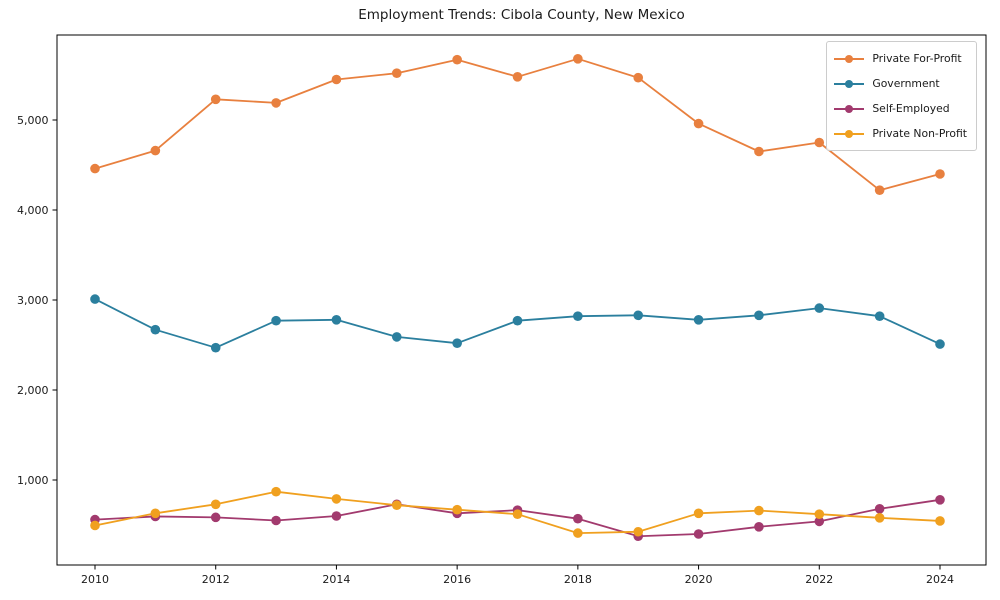  What do you see at coordinates (517, 77) in the screenshot?
I see `data-point-private-for-profit-2017` at bounding box center [517, 77].